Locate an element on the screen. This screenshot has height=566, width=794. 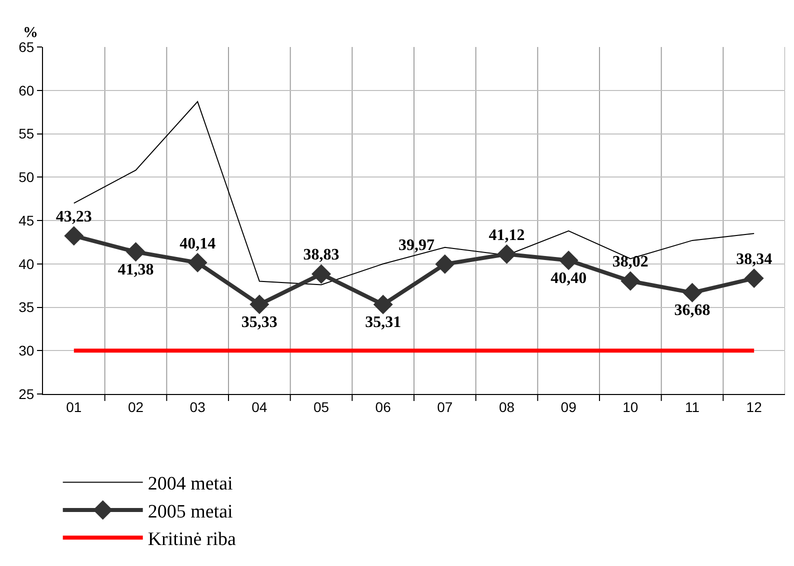
data-label: 36,68 is located at coordinates (692, 311).